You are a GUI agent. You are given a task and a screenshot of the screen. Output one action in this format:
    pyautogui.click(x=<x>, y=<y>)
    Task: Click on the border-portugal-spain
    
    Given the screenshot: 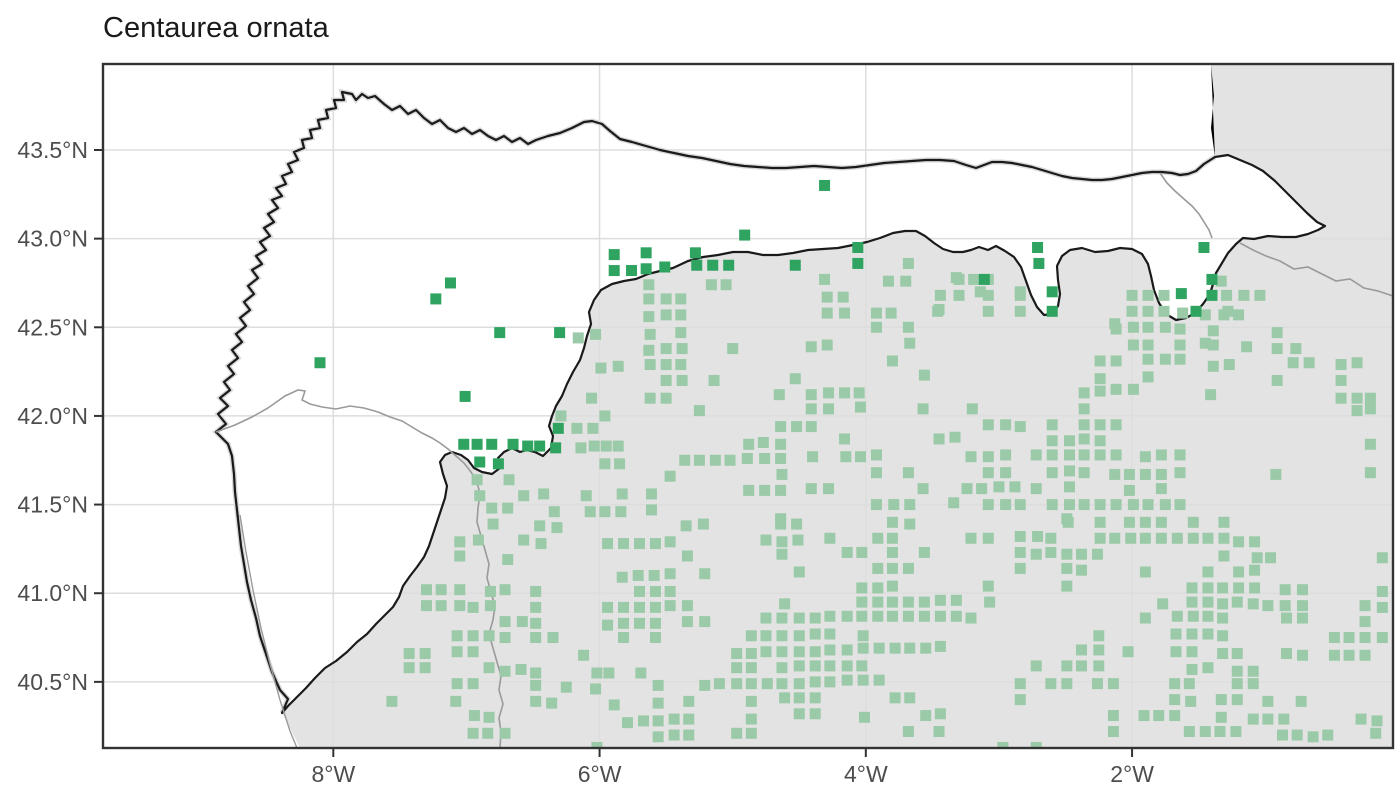 What is the action you would take?
    pyautogui.click(x=359, y=568)
    